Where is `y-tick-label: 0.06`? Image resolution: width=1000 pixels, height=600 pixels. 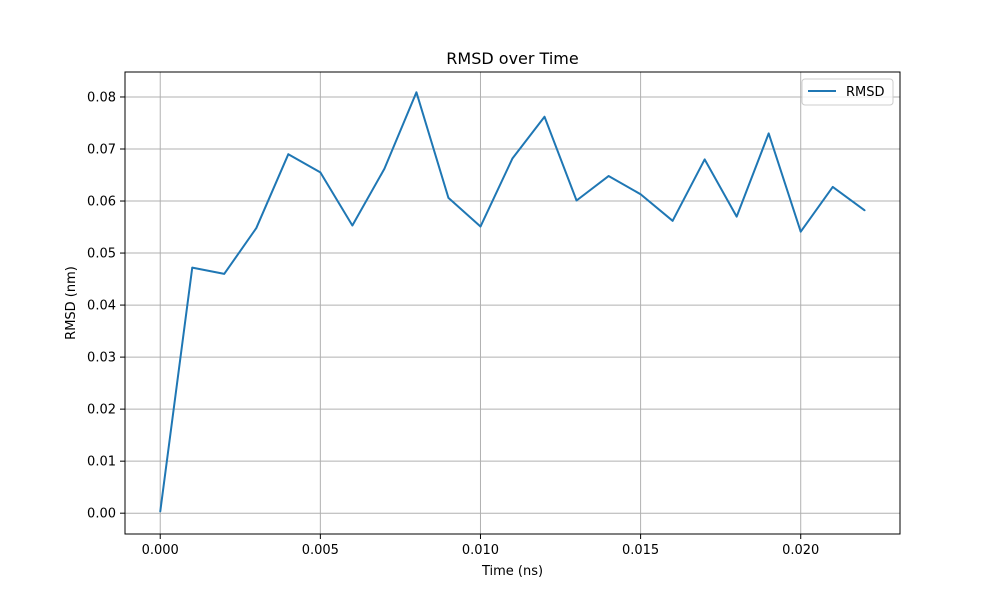 y-tick-label: 0.06 is located at coordinates (101, 202).